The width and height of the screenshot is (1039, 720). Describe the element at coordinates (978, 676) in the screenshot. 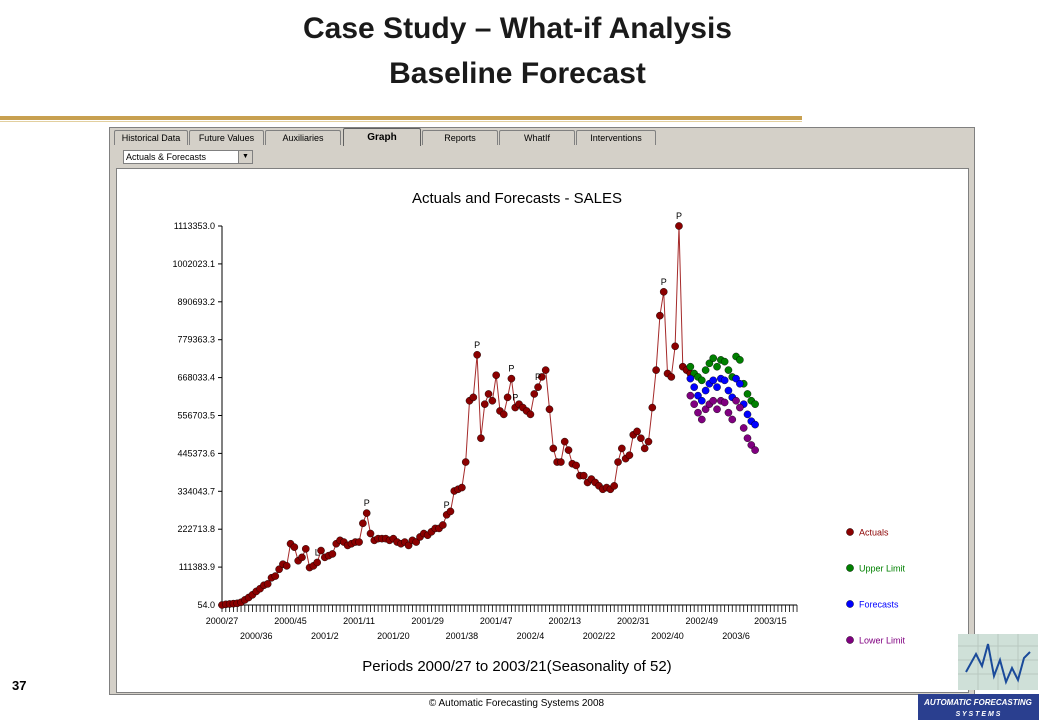

I see `afs-logo: AUTOMATIC FORECASTING S Y S T E M S` at that location.